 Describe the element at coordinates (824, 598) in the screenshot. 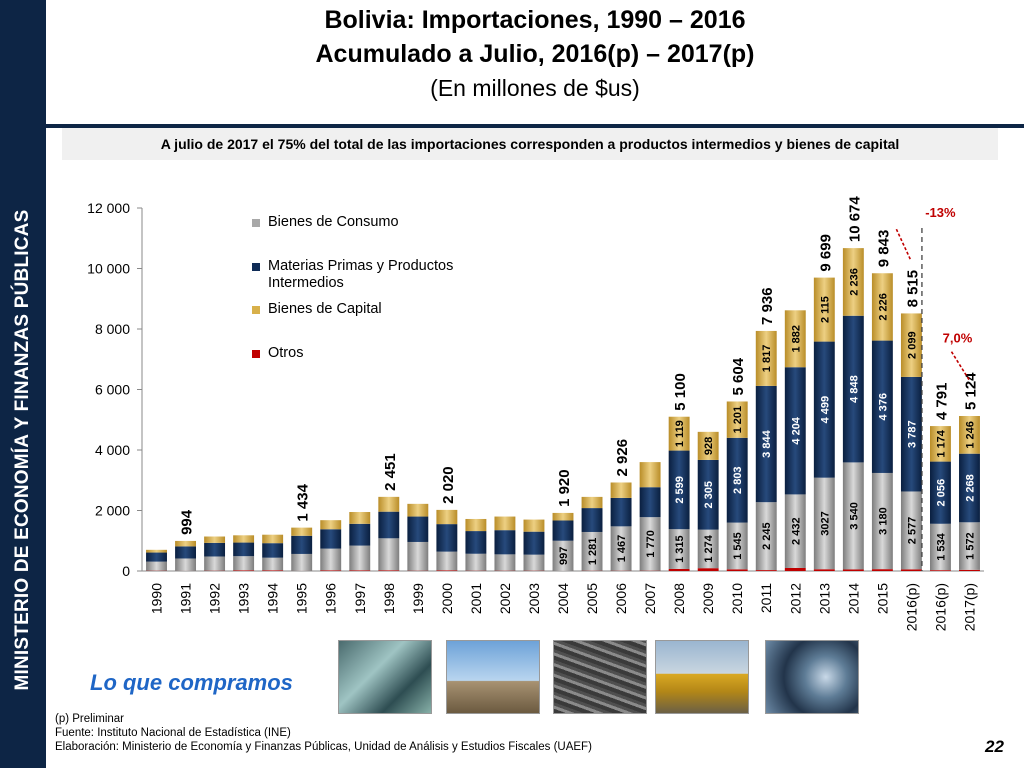

I see `x-tick-label: 2013` at that location.